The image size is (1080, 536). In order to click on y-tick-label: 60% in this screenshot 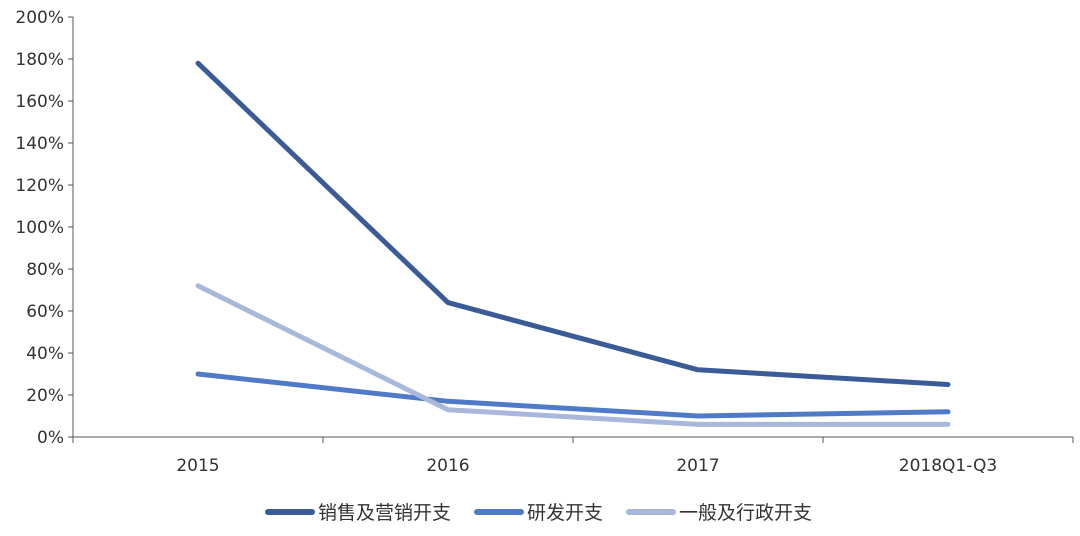, I will do `click(45, 312)`.